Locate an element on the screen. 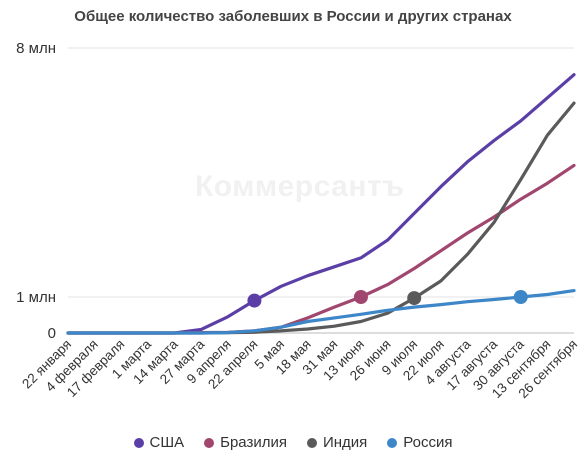 The image size is (586, 468). legend-item: США is located at coordinates (159, 442).